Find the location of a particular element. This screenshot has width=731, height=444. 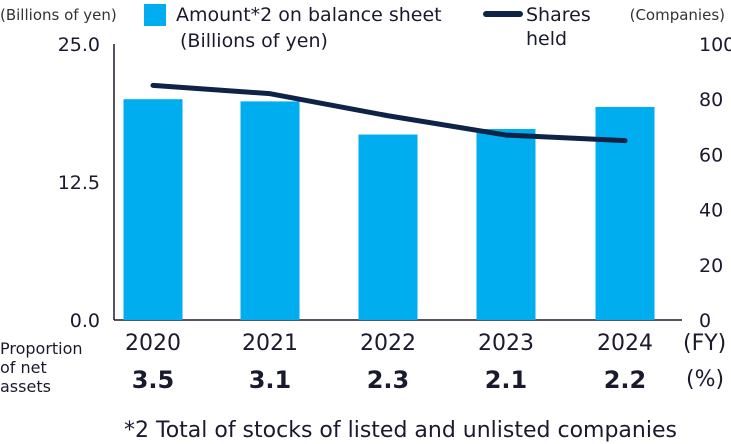

proportion-value-2022: 2.3 is located at coordinates (388, 380).